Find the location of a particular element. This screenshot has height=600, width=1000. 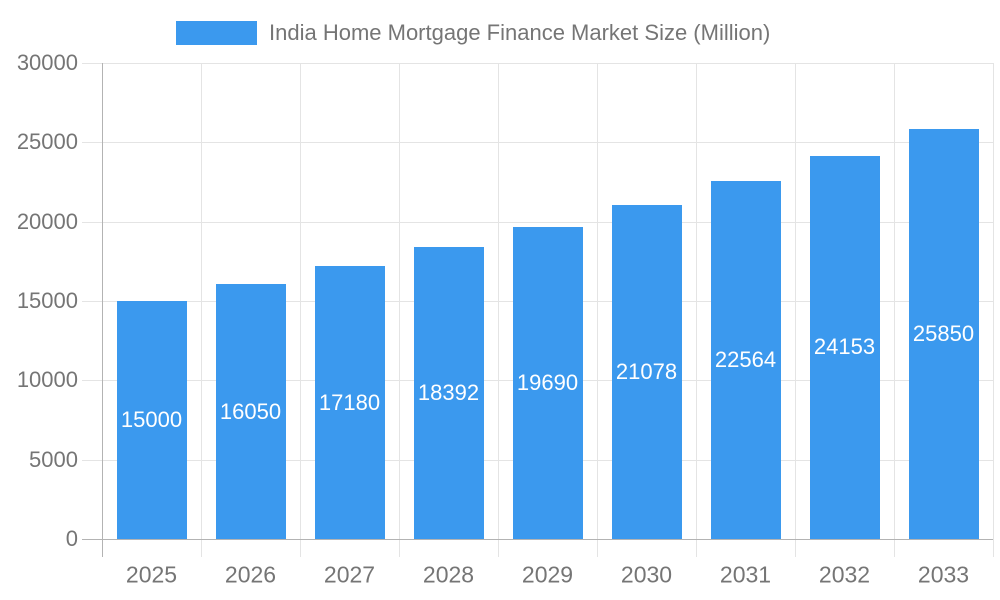

y-axis-tick-label: 0 is located at coordinates (71, 538).